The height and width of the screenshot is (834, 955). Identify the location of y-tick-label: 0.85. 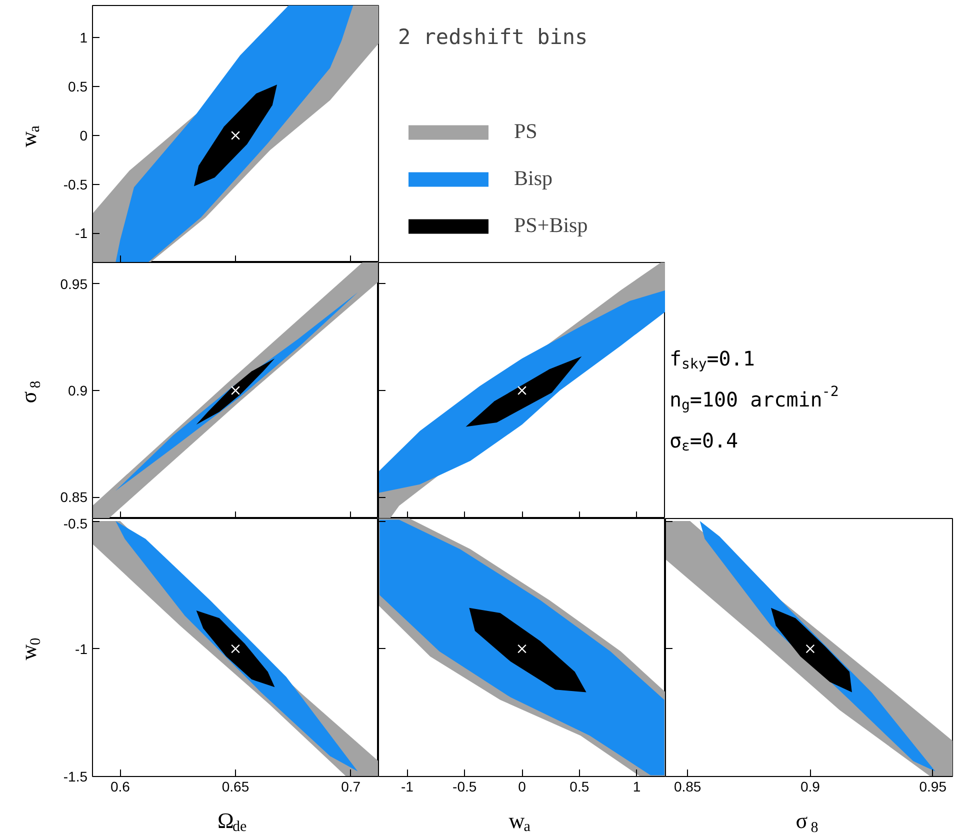
(74, 497).